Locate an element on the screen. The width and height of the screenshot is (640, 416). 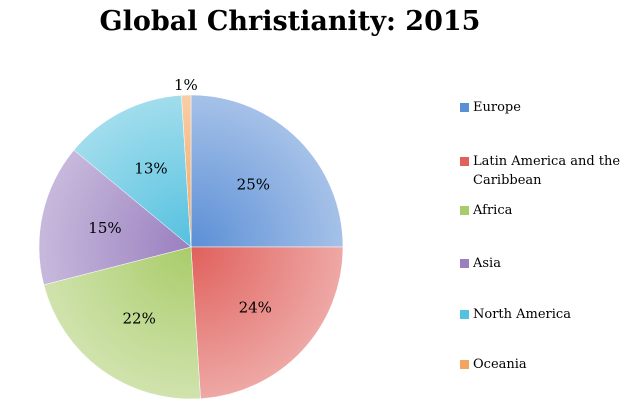
pie-slice-north-america is located at coordinates (132, 171).